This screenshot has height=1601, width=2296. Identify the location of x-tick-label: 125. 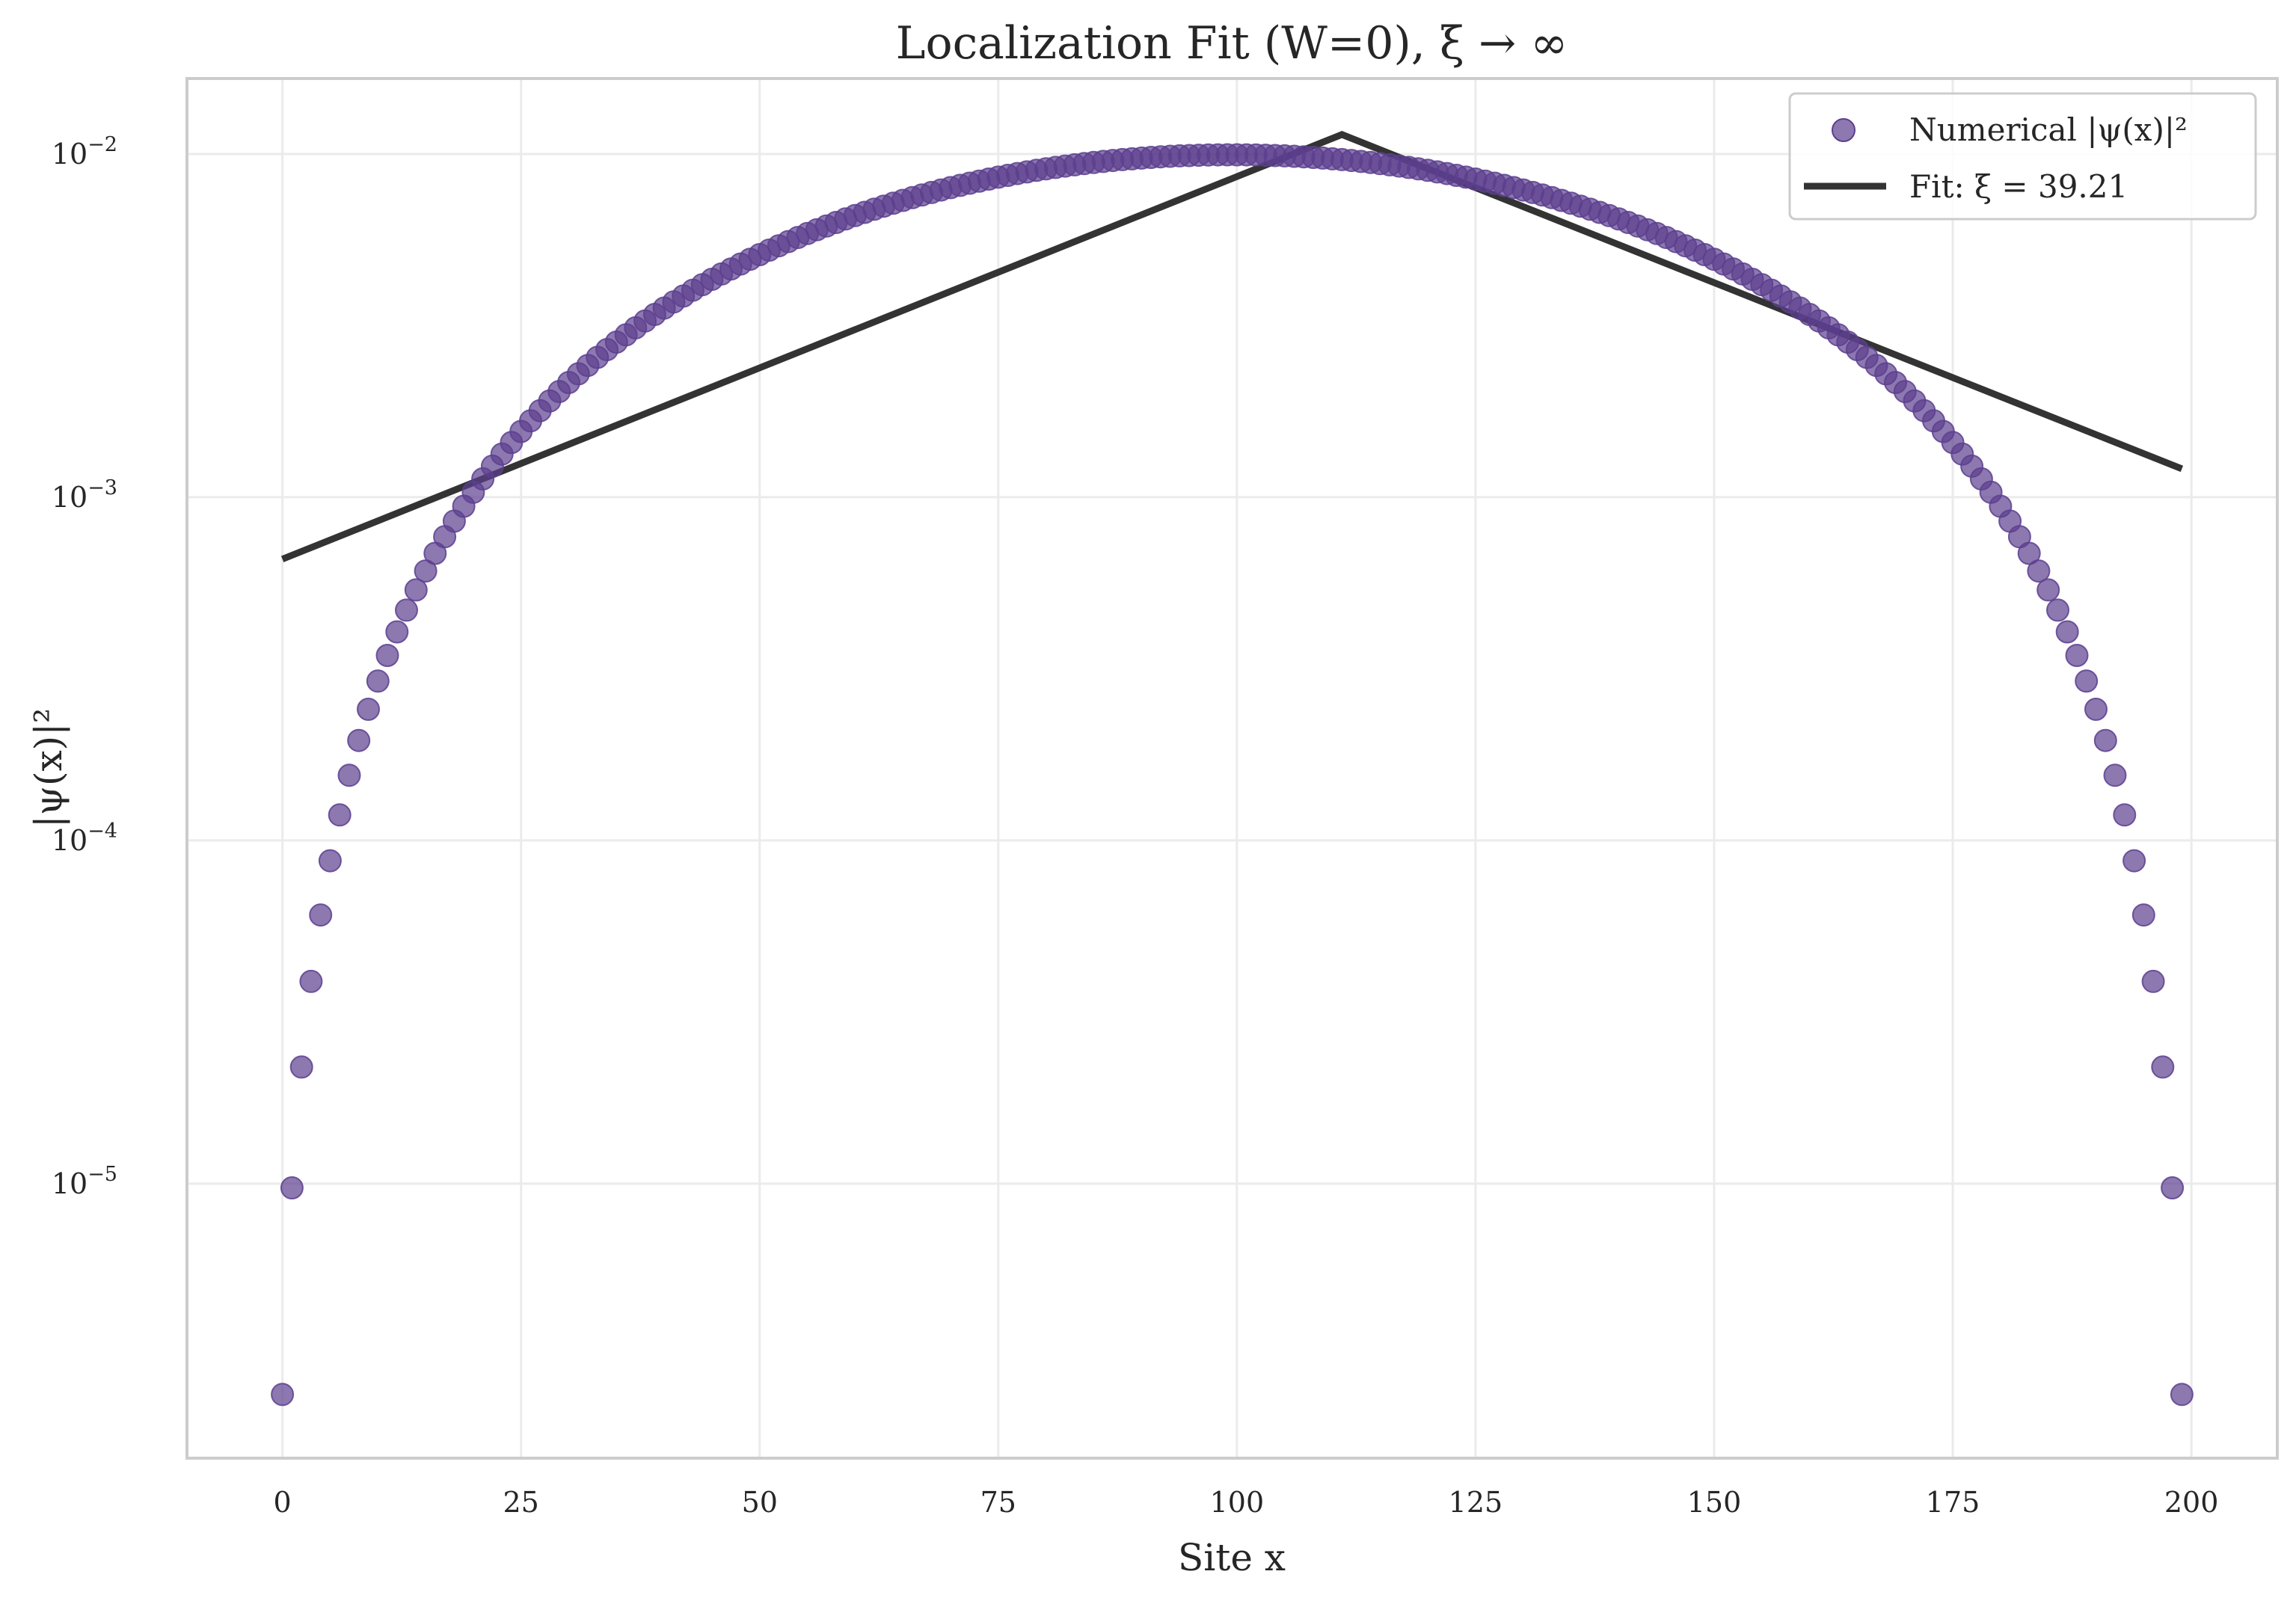
(1476, 1502).